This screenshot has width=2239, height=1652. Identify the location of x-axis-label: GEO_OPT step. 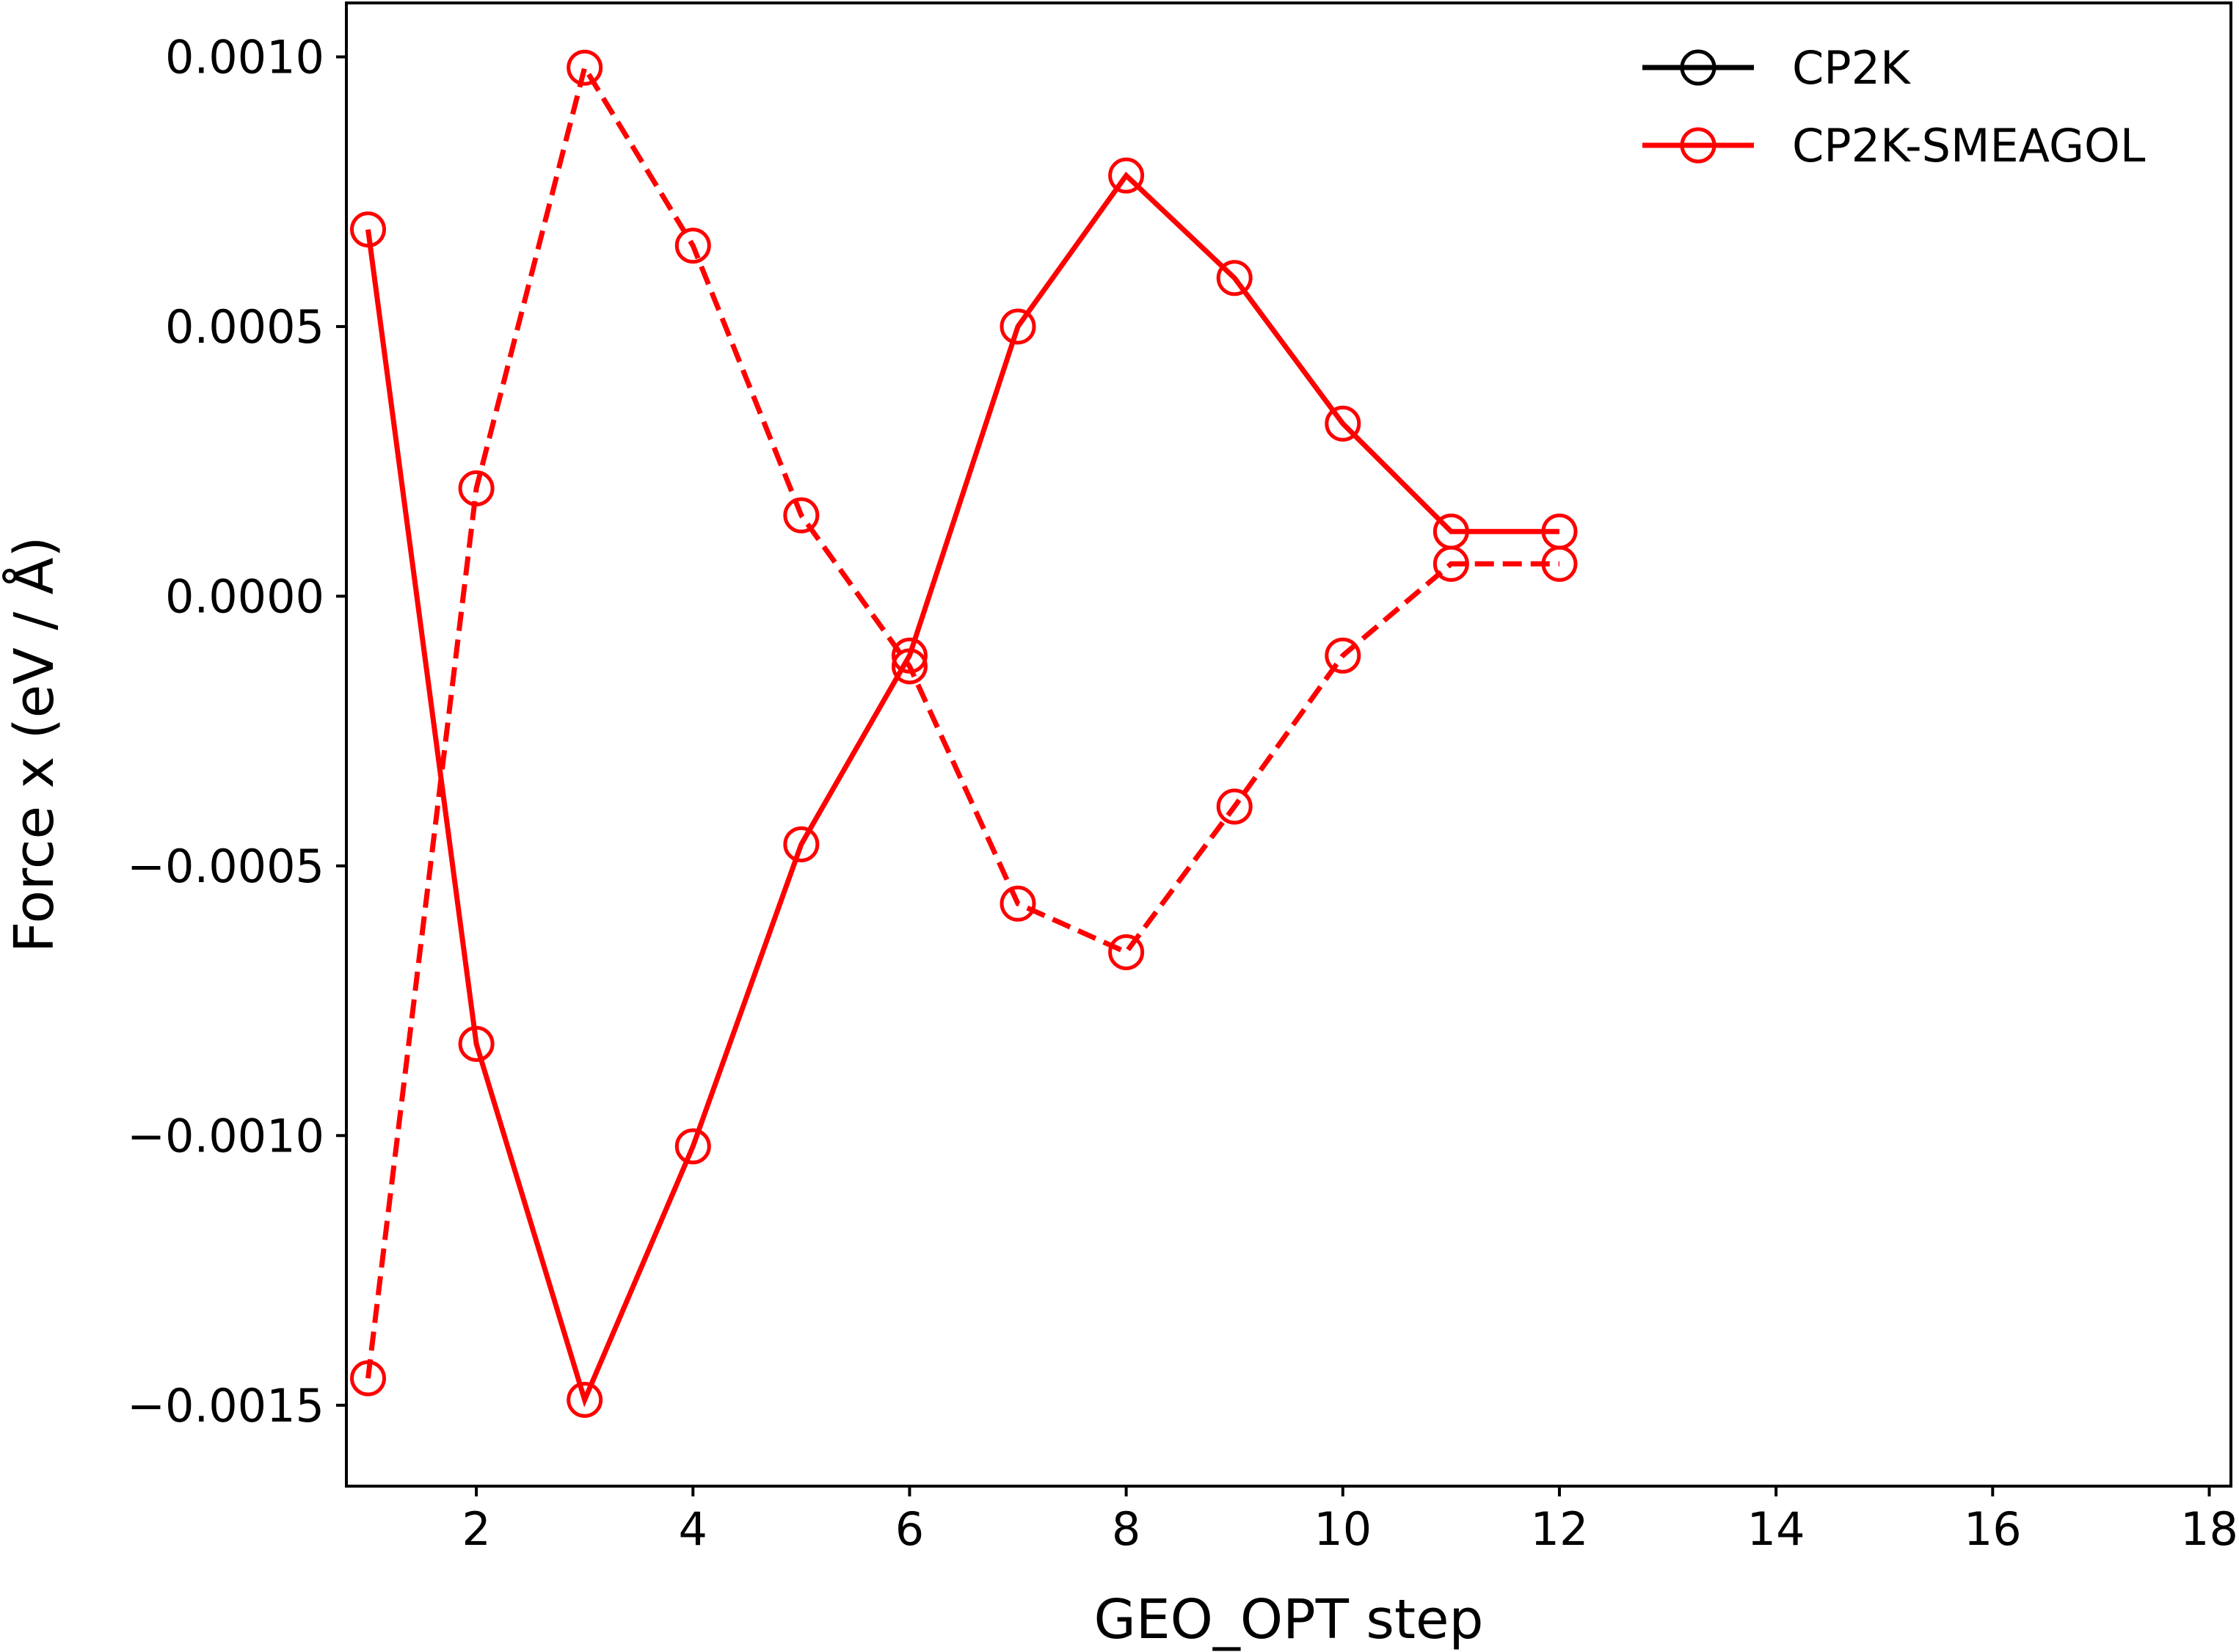
(1288, 1619).